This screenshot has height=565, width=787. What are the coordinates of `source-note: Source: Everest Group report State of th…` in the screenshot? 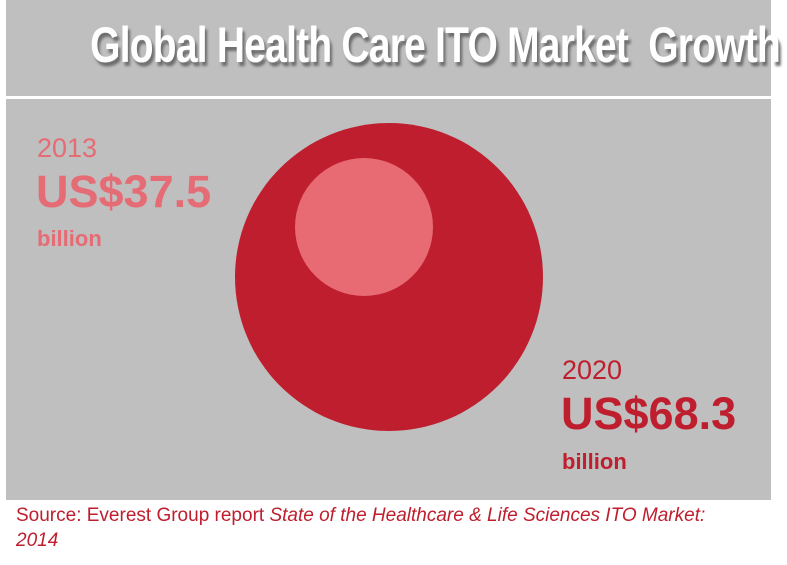 It's located at (376, 528).